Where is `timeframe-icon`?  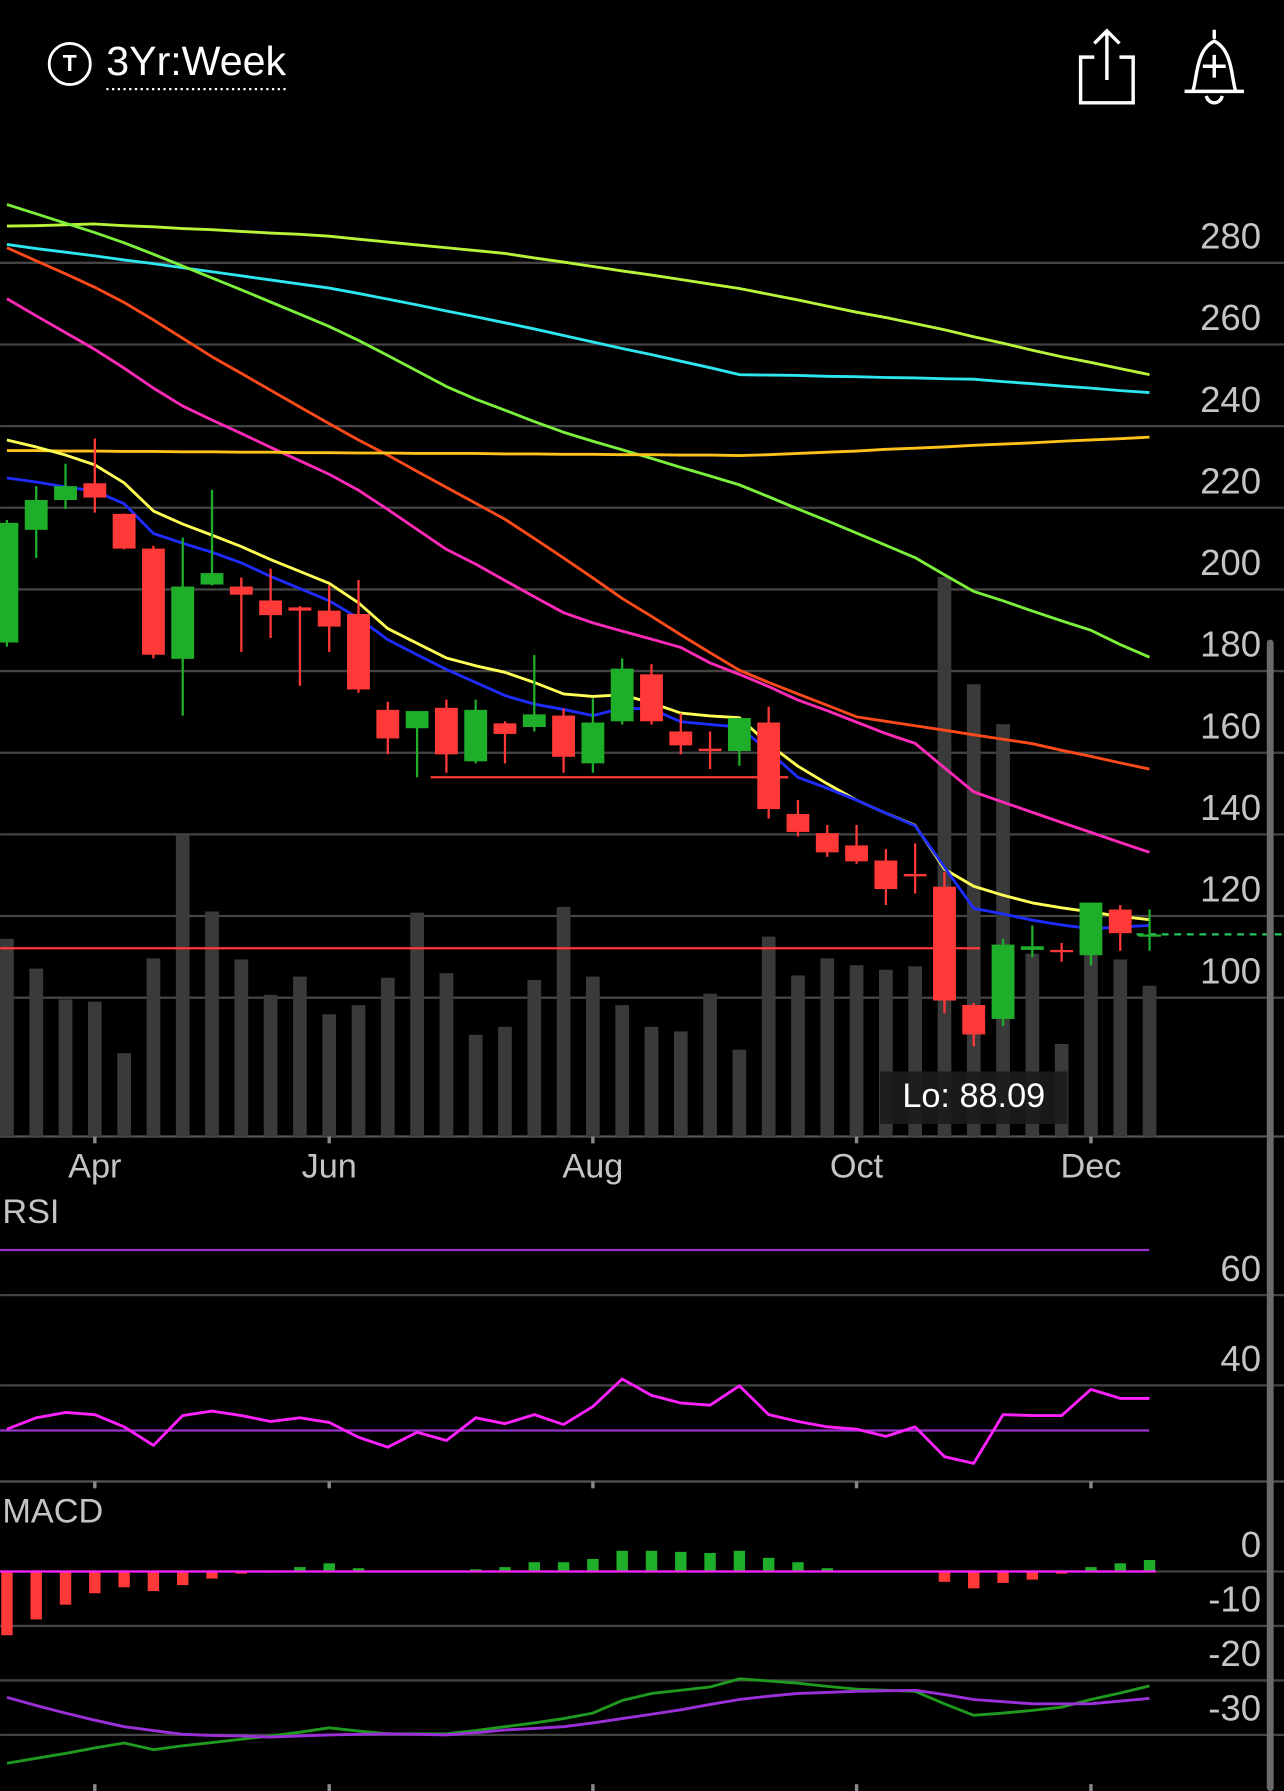
timeframe-icon is located at coordinates (69, 63).